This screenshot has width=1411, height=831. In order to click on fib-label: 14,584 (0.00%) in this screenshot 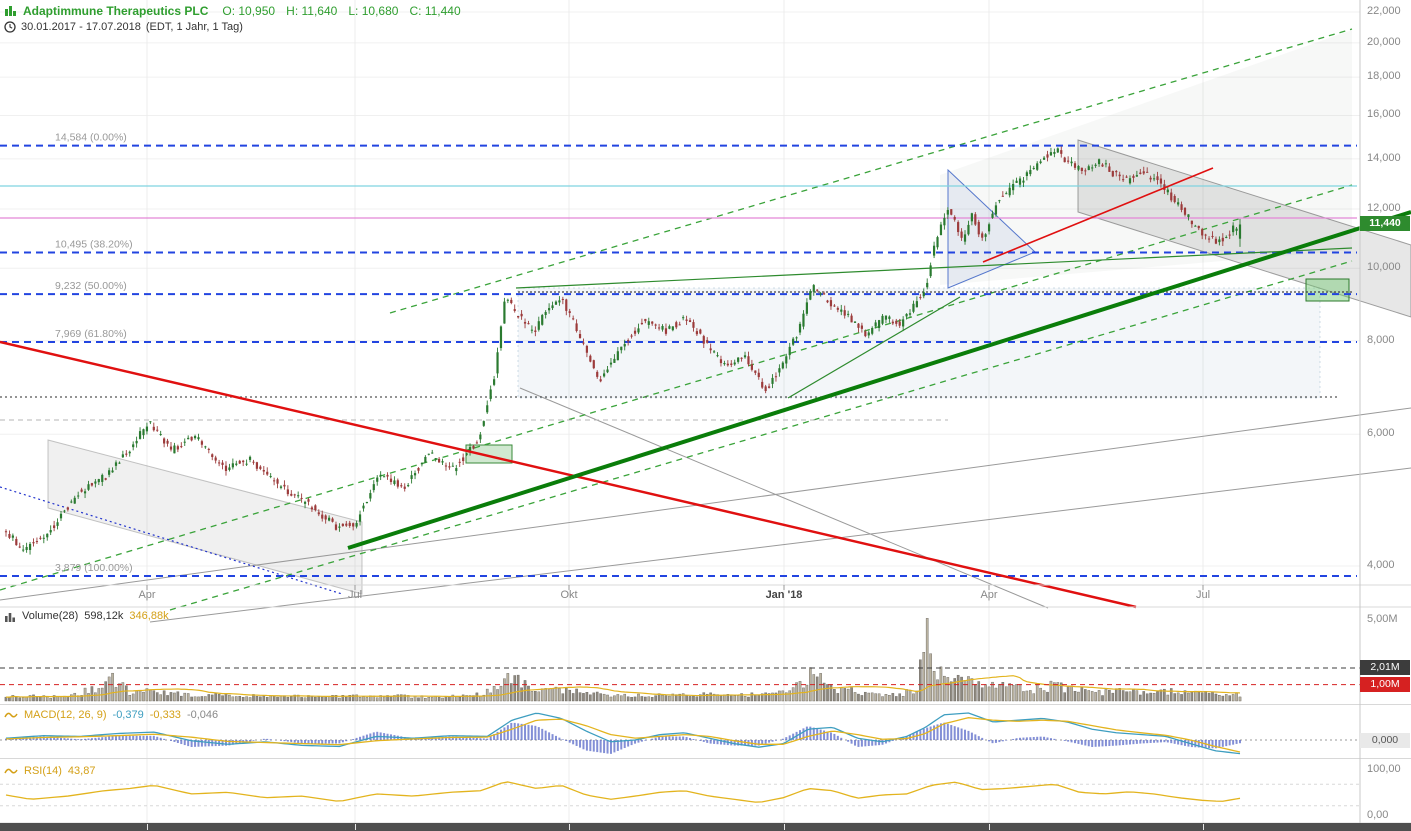, I will do `click(91, 138)`.